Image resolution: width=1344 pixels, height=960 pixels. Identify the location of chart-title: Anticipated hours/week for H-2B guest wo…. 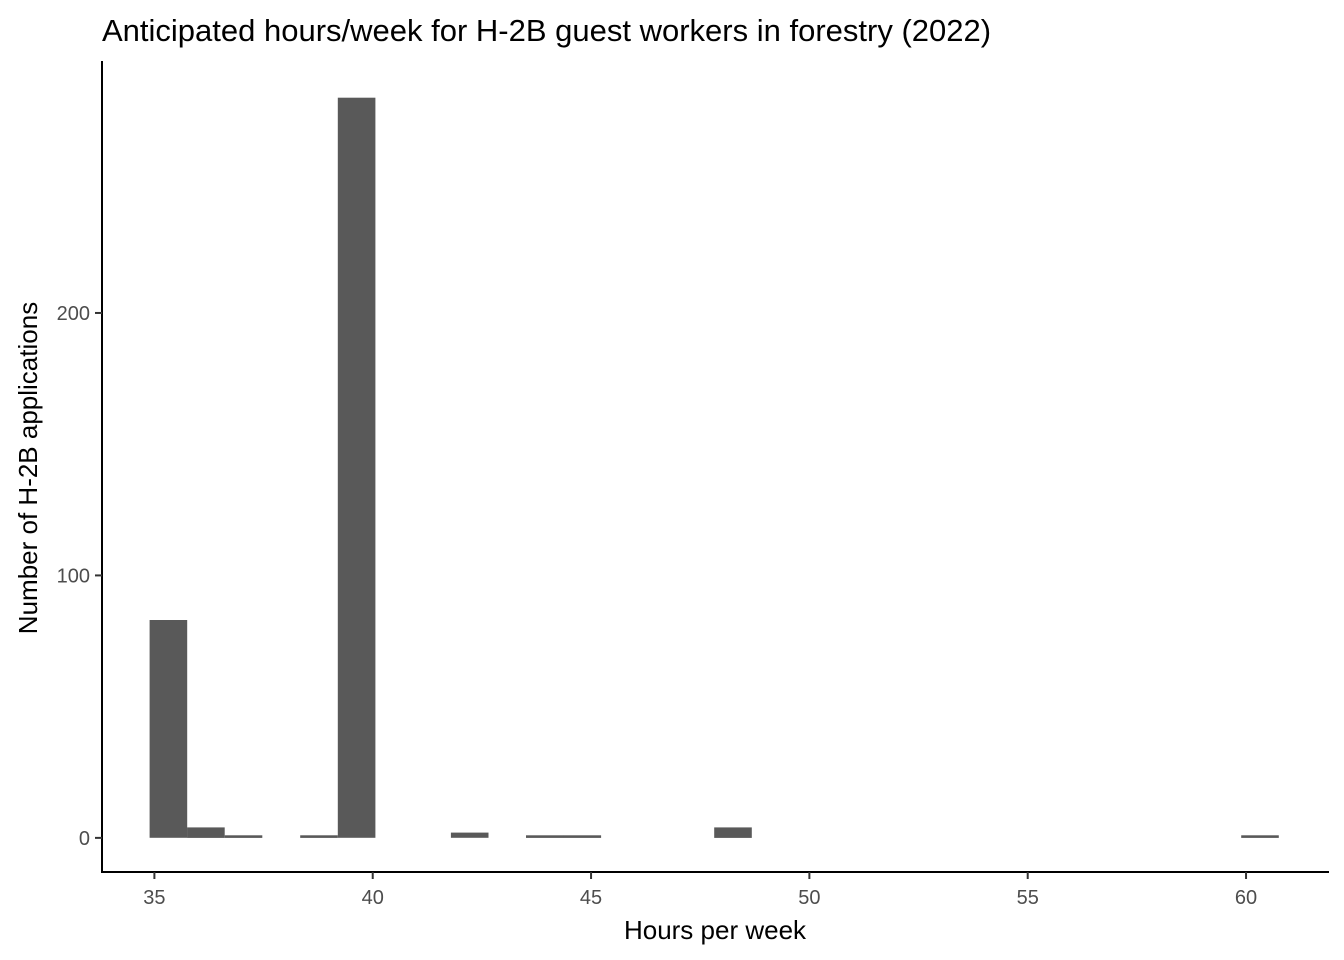
(546, 30).